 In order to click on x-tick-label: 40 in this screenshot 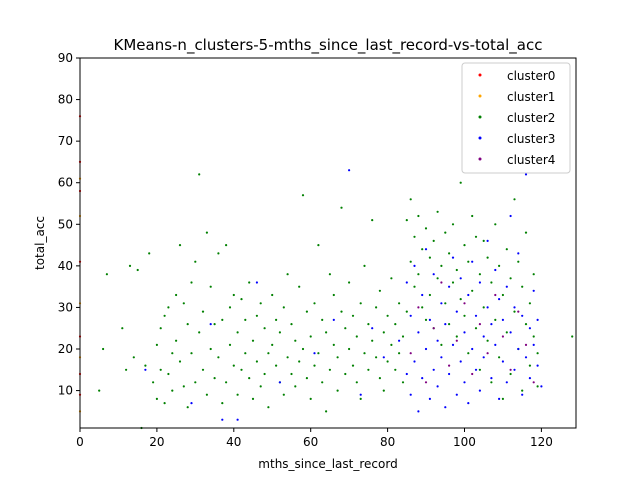, I will do `click(233, 442)`.